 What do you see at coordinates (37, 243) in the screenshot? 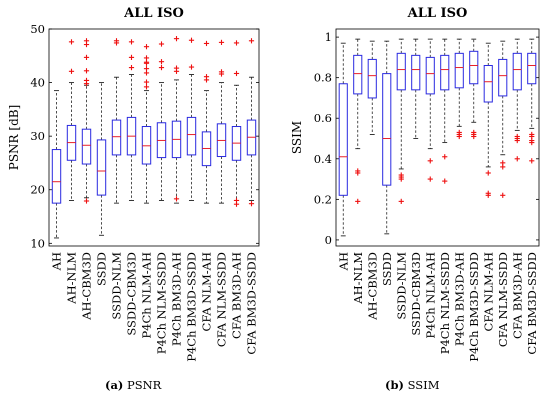
I see `y-tick-label: 10` at bounding box center [37, 243].